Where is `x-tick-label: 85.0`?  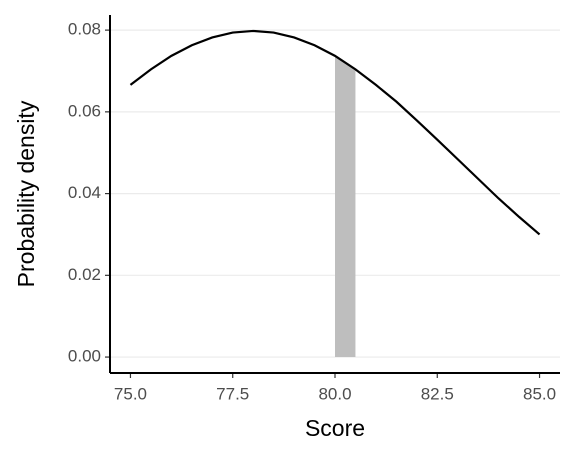
x-tick-label: 85.0 is located at coordinates (539, 393).